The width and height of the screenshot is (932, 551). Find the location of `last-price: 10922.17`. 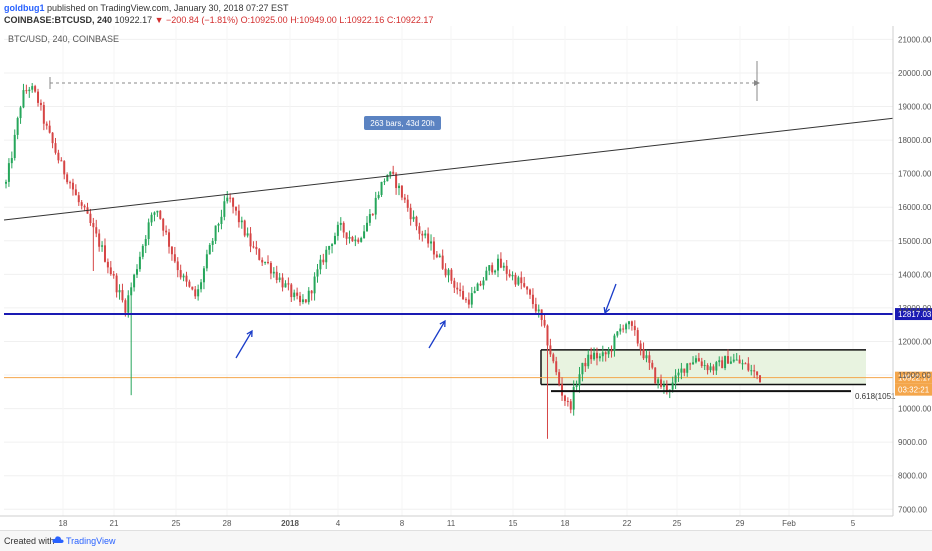

last-price: 10922.17 is located at coordinates (133, 20).